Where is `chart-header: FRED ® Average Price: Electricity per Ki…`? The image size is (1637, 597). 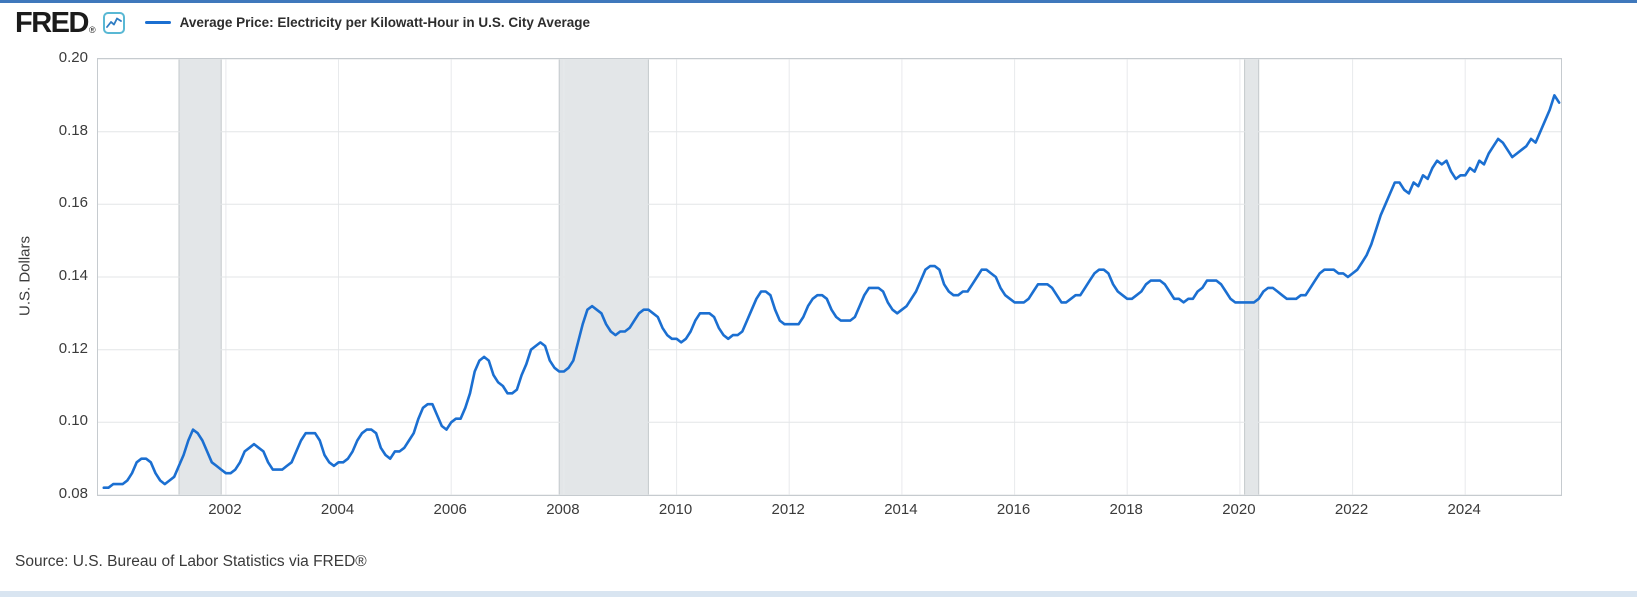
chart-header: FRED ® Average Price: Electricity per Ki… is located at coordinates (302, 23).